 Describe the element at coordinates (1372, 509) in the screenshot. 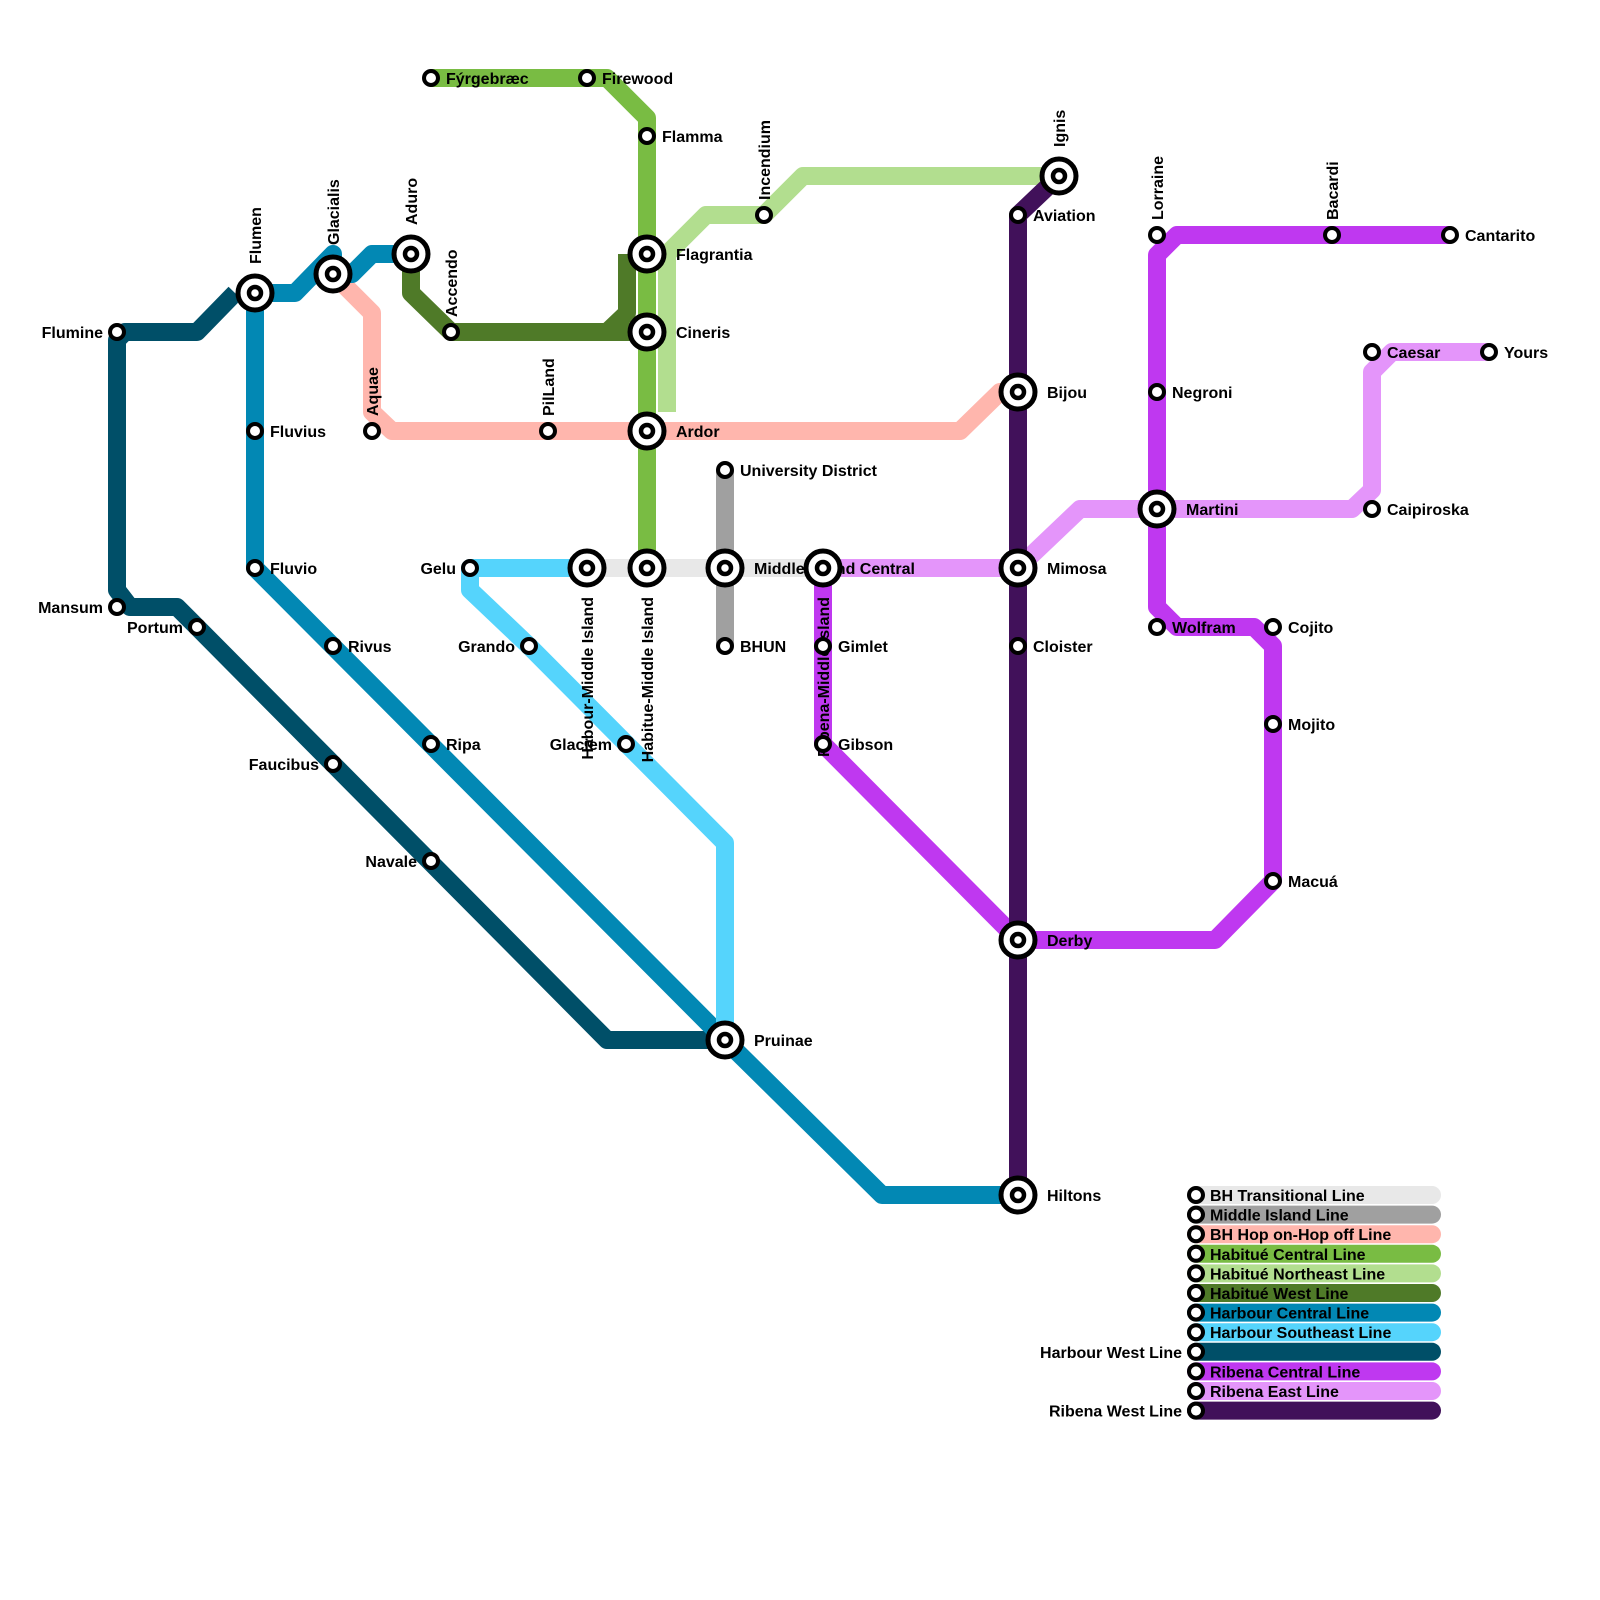

I see `station-caipiroska` at that location.